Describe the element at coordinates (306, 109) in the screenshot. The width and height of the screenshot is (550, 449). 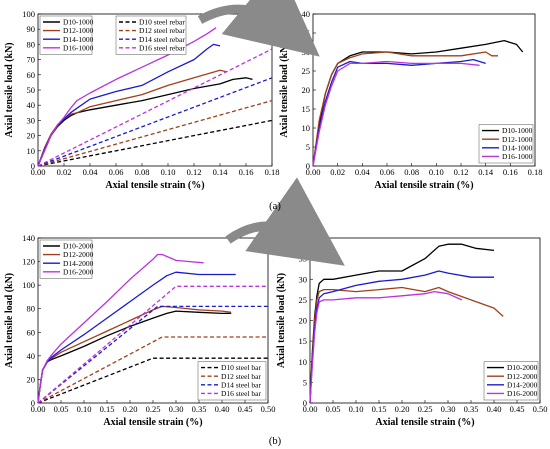
I see `y-tick-label: 15` at that location.